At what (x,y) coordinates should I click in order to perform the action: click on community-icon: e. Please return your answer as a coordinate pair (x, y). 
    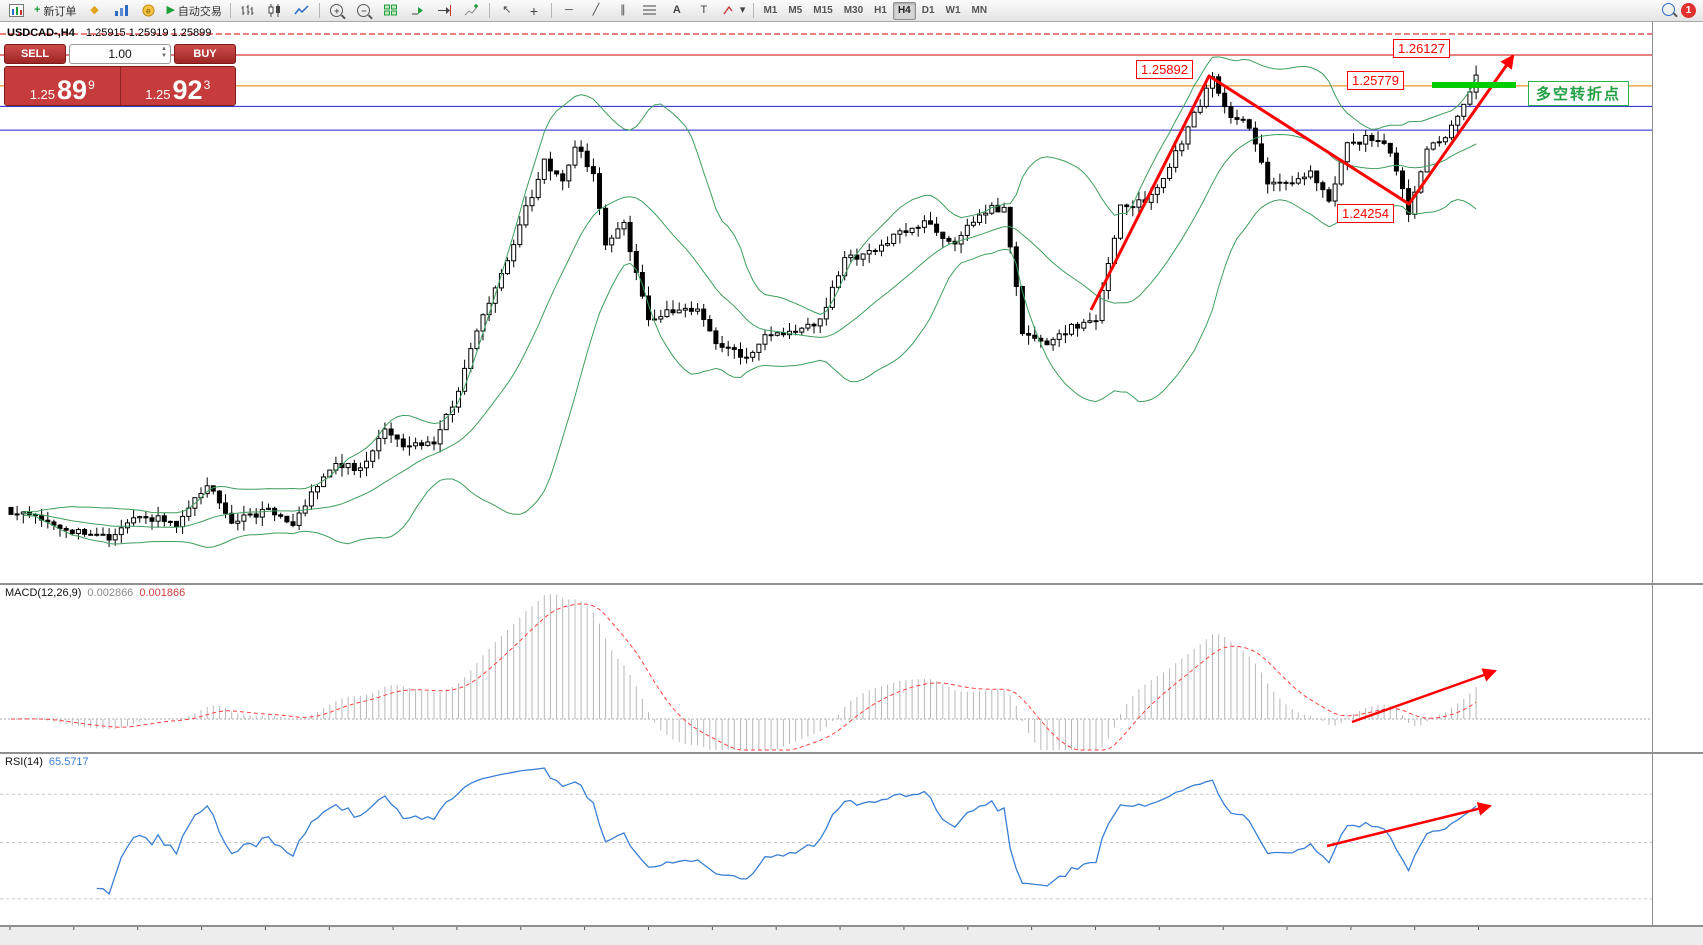
    Looking at the image, I should click on (148, 11).